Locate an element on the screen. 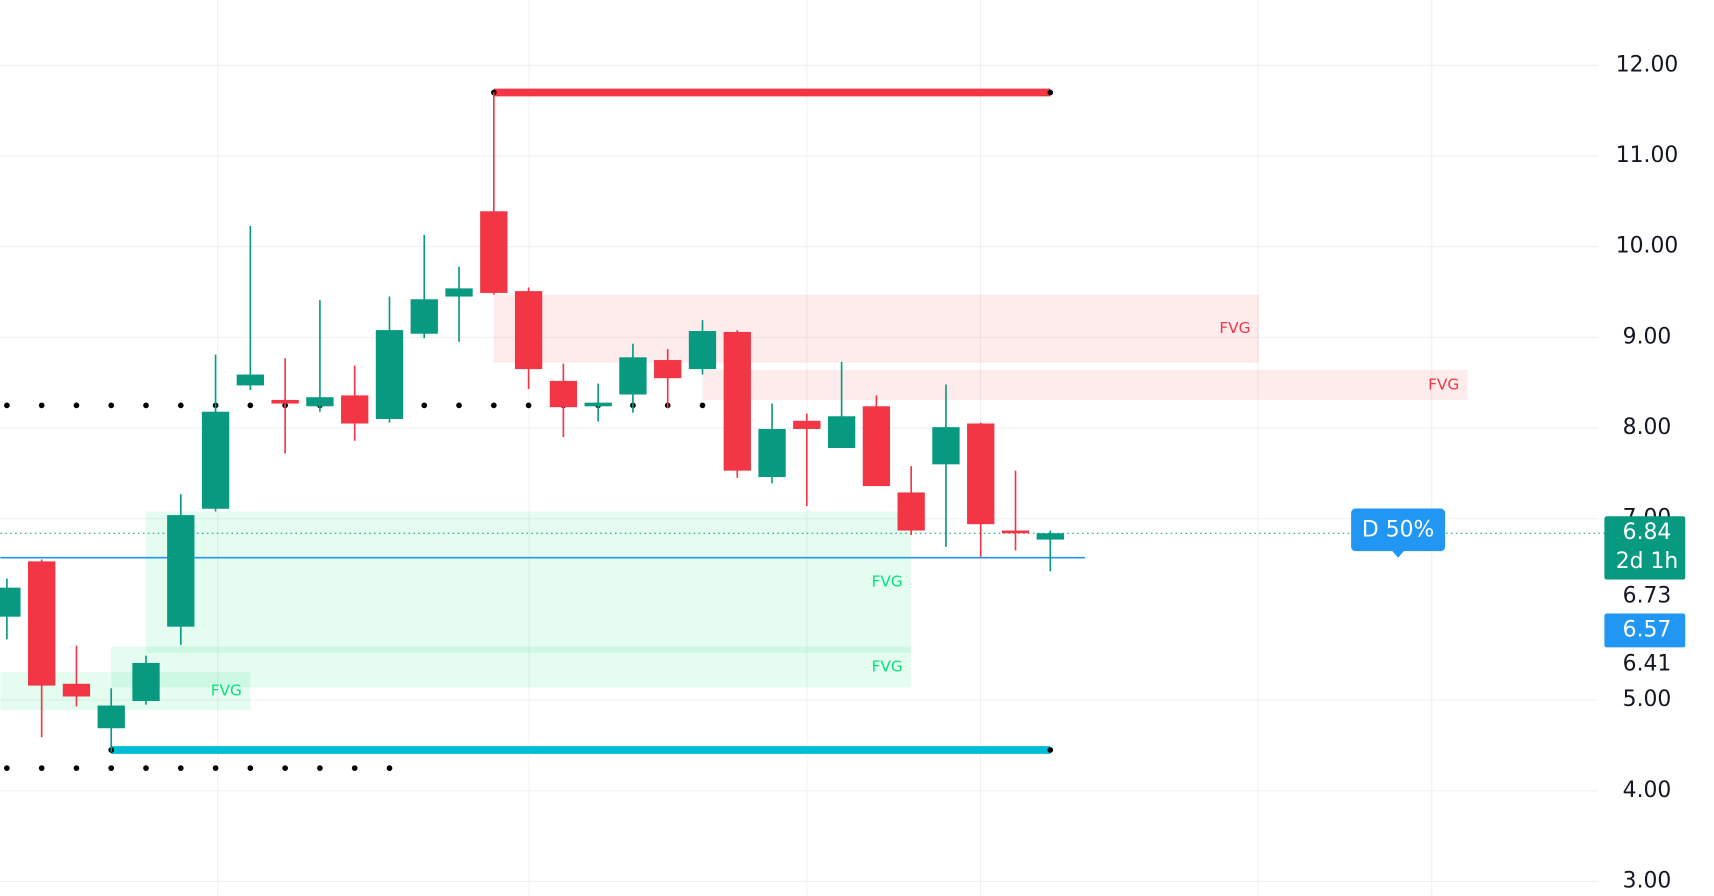 This screenshot has height=896, width=1714. y-tick-label: 9.00 is located at coordinates (1647, 336).